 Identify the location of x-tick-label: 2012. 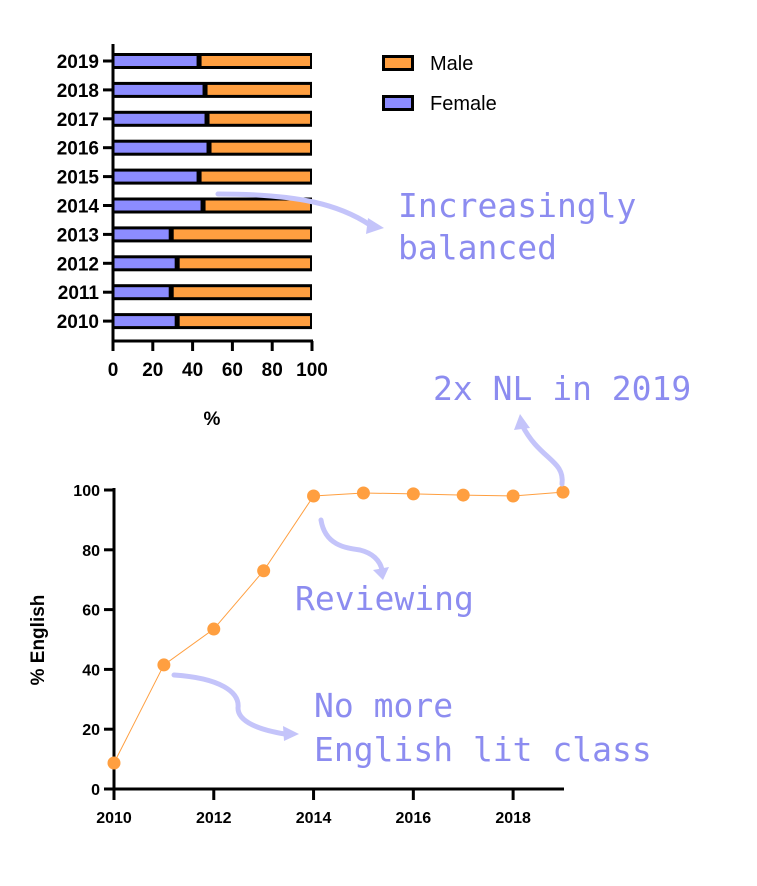
(214, 818).